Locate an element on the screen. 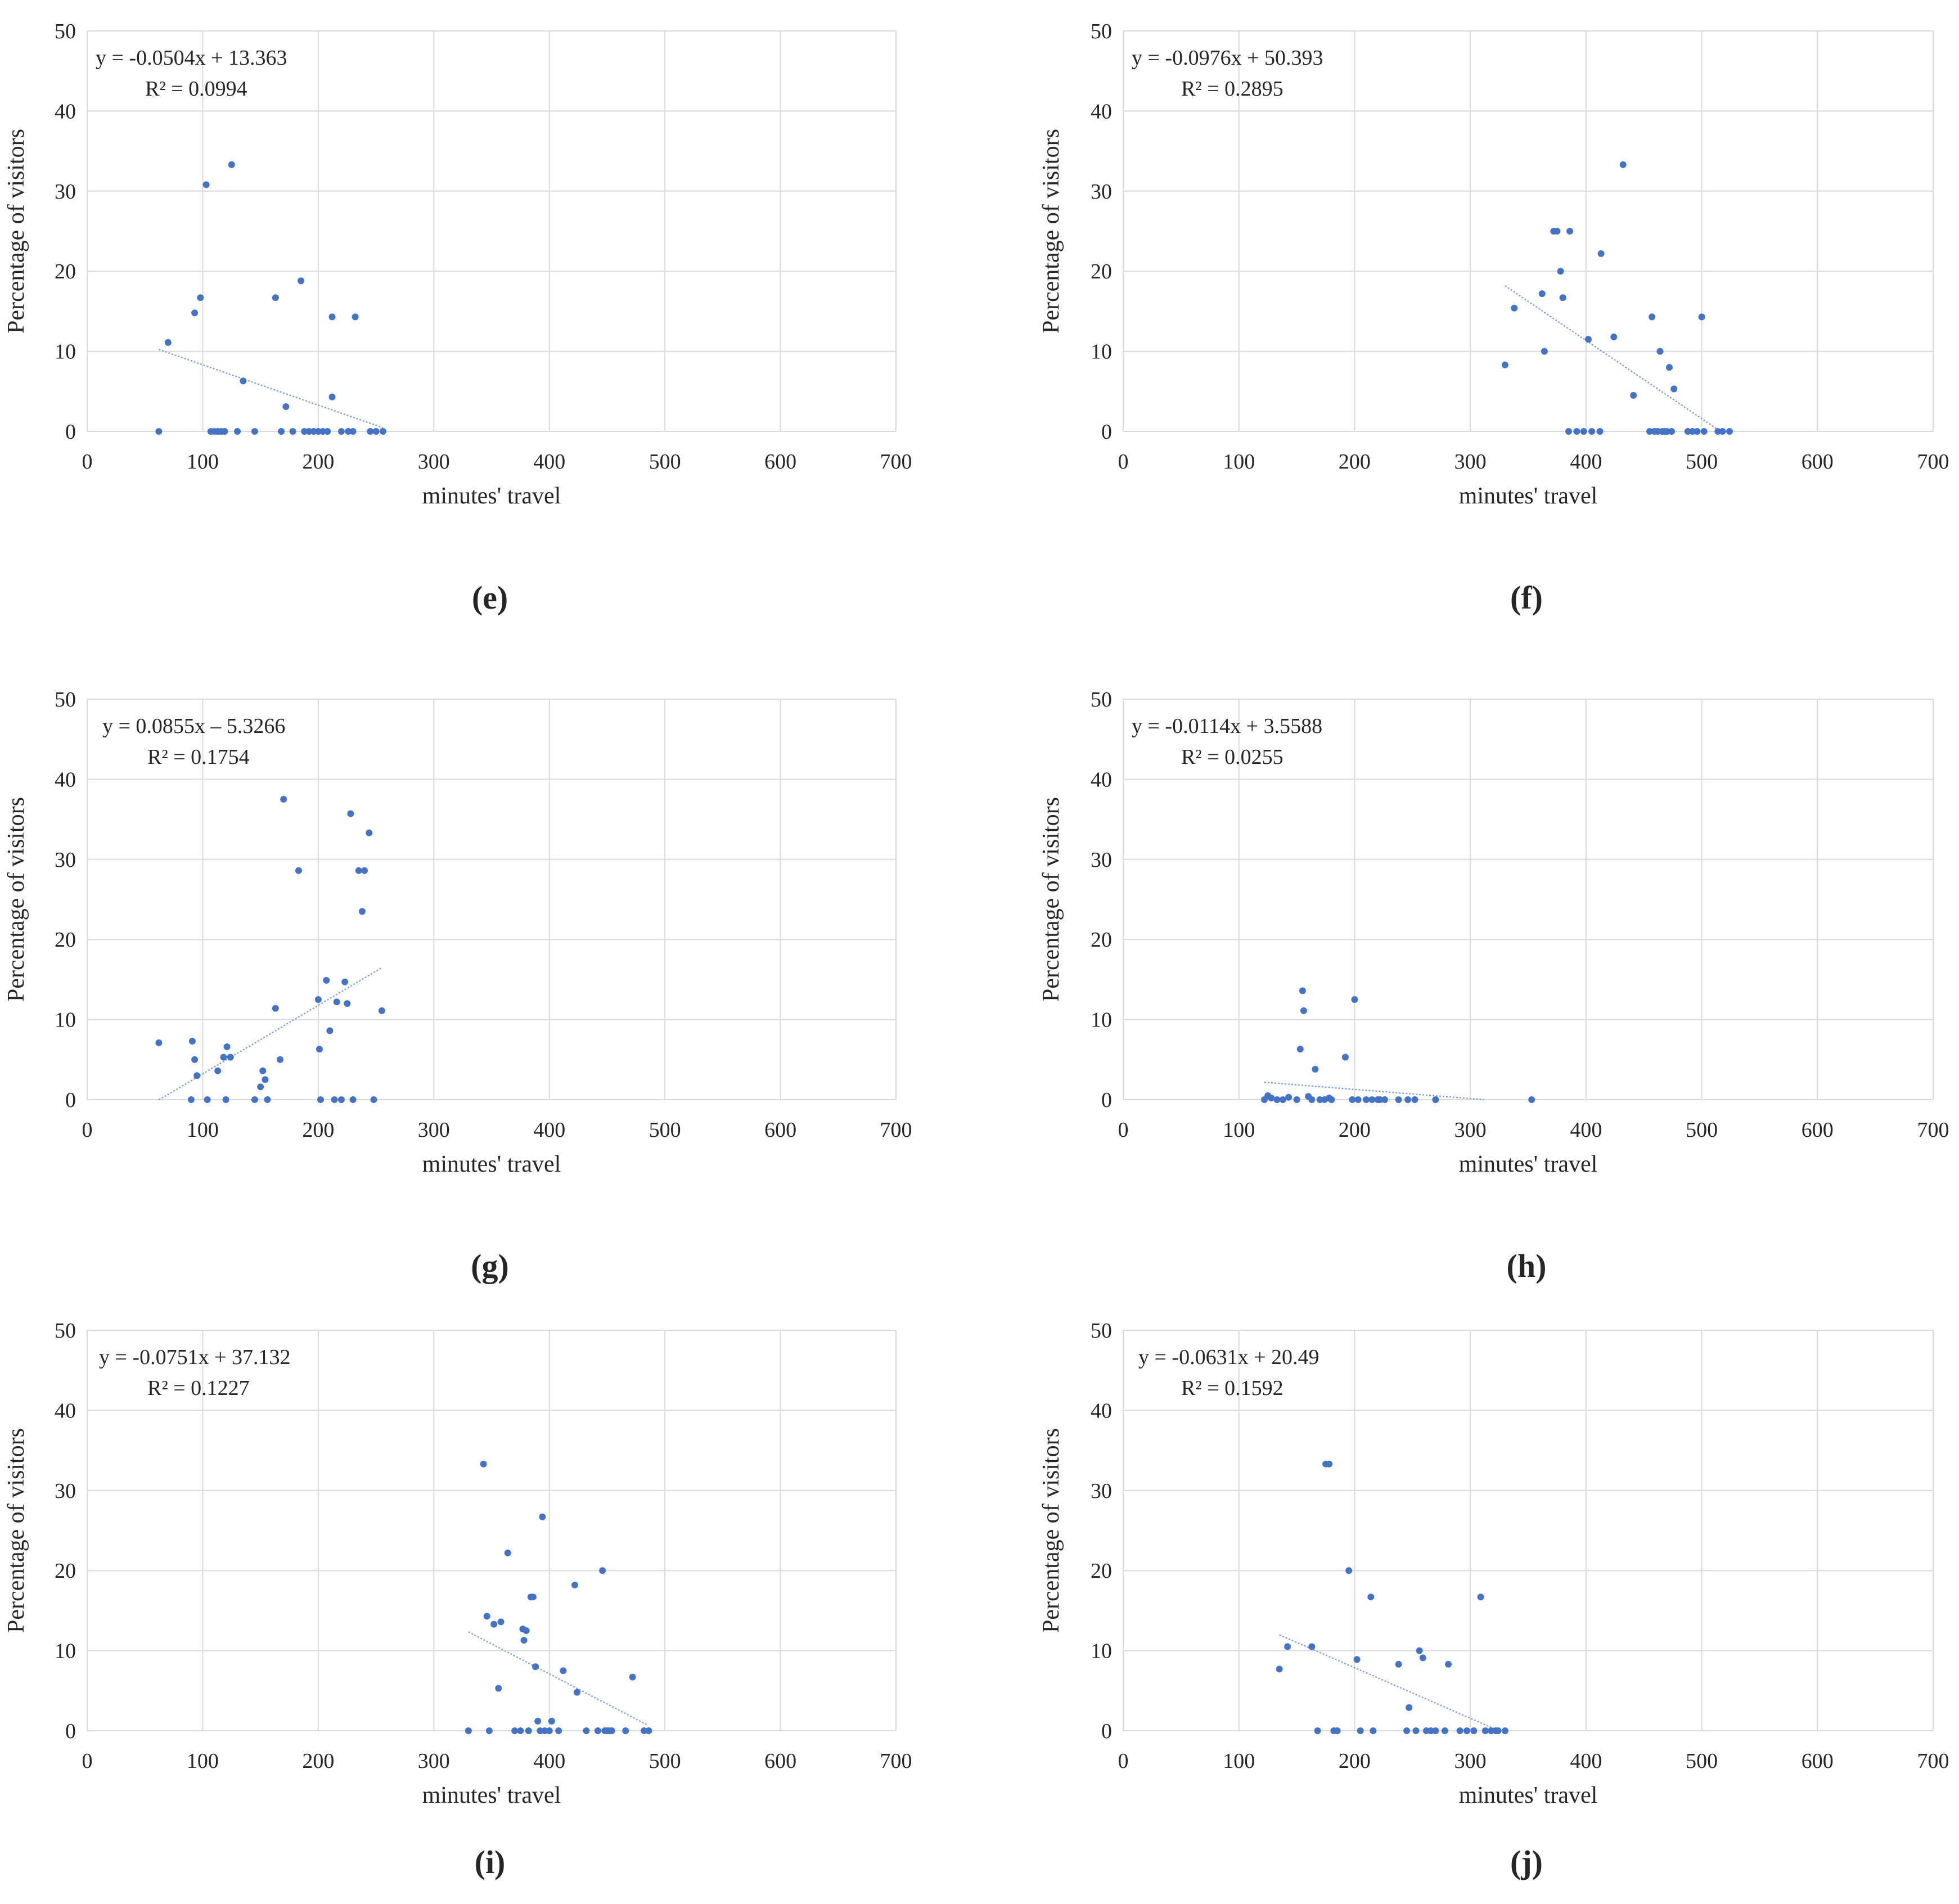 This screenshot has width=1959, height=1904. y-tick-label: 50 is located at coordinates (65, 700).